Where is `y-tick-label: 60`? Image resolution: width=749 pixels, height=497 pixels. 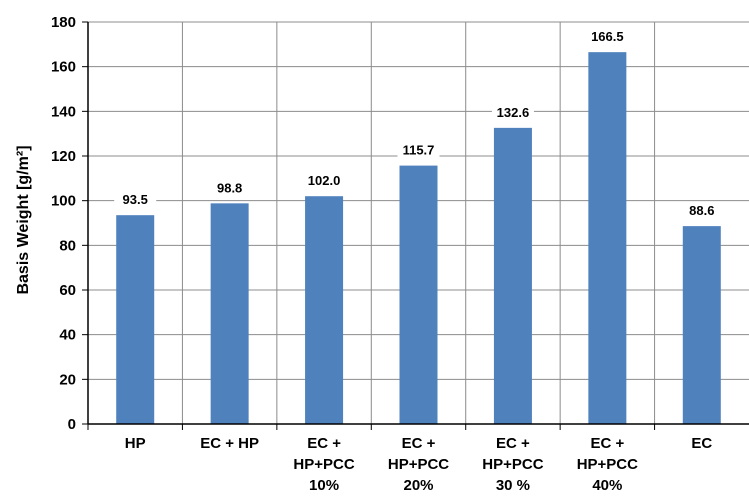
y-tick-label: 60 is located at coordinates (67, 290).